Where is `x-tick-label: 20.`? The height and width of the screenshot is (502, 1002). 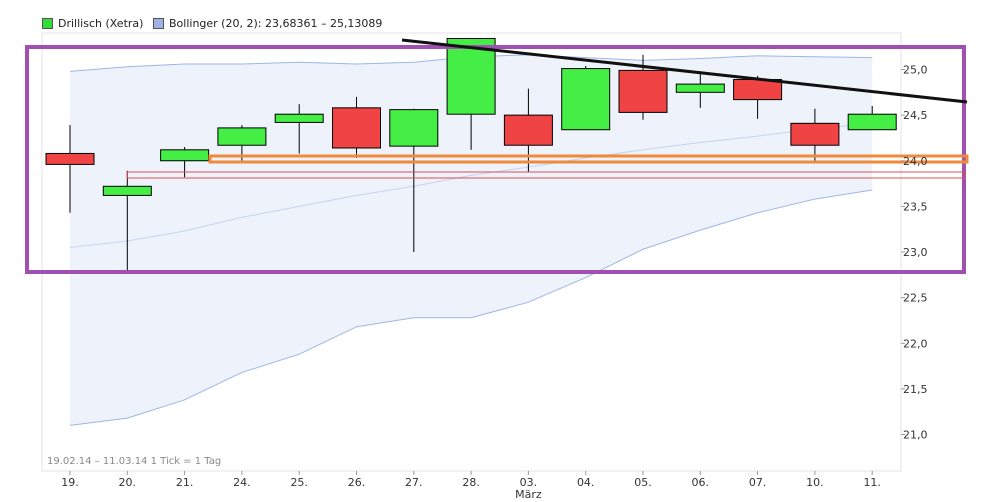 x-tick-label: 20. is located at coordinates (128, 482).